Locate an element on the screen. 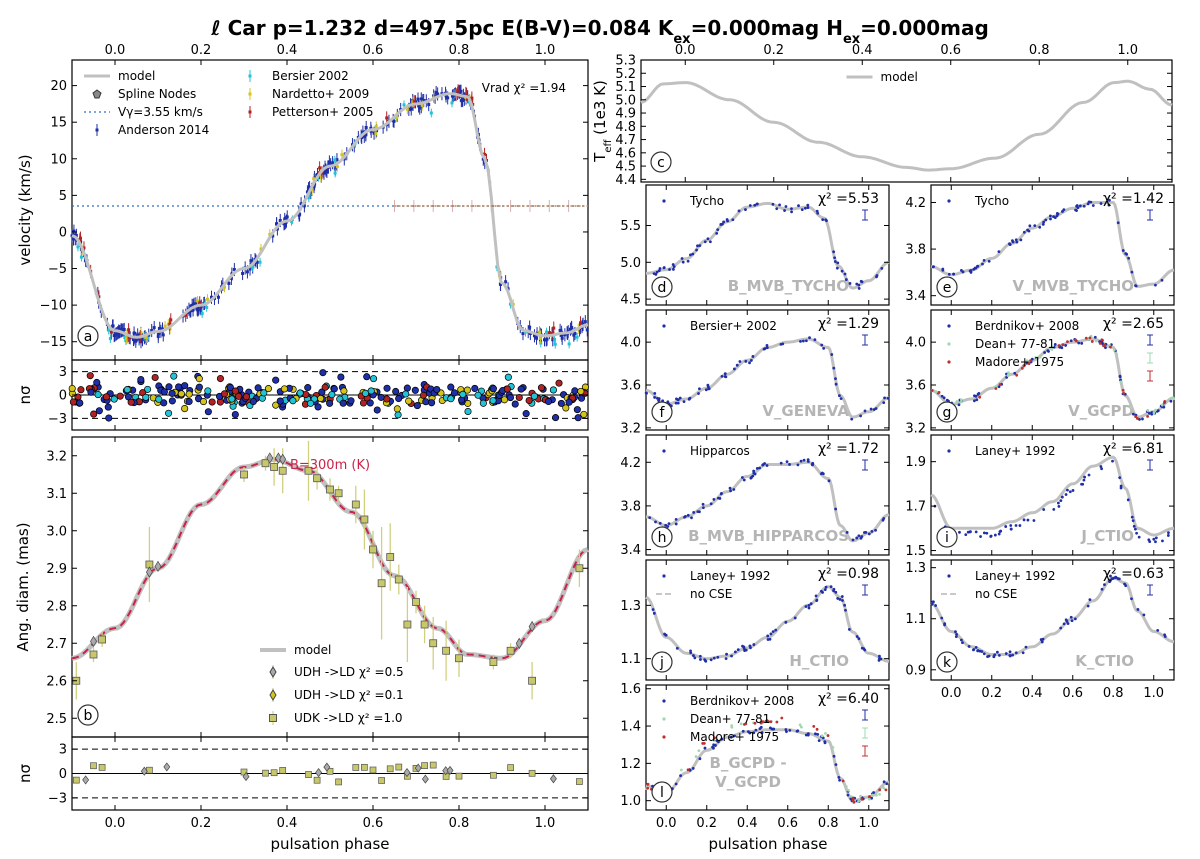 The width and height of the screenshot is (1200, 859). panel-label-j: j is located at coordinates (661, 663).